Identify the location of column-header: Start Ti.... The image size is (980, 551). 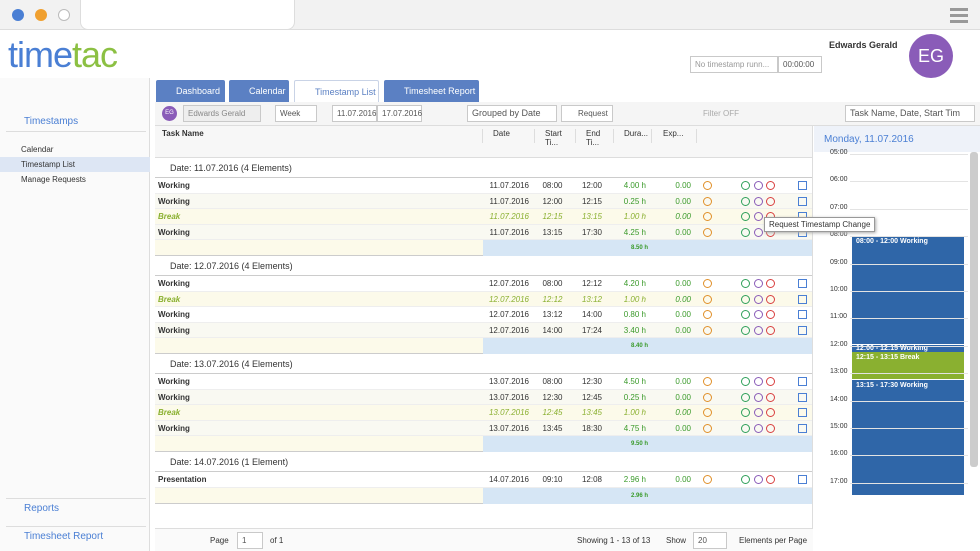
(555, 138).